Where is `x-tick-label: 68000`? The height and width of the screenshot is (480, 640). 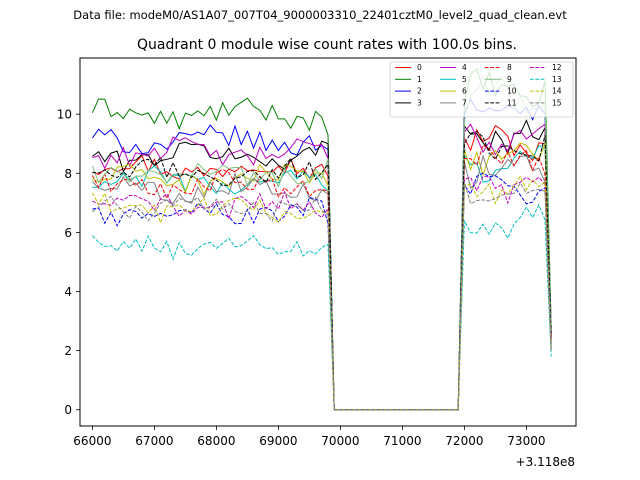 x-tick-label: 68000 is located at coordinates (216, 441).